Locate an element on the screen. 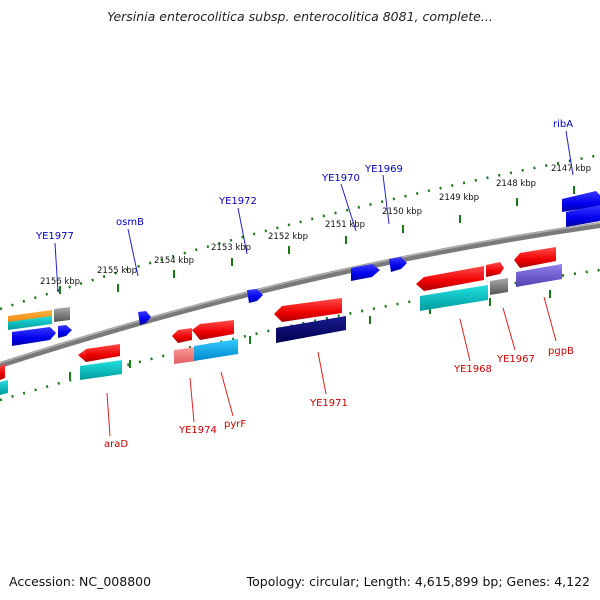 This screenshot has height=600, width=600. feature-ribA is located at coordinates (581, 201).